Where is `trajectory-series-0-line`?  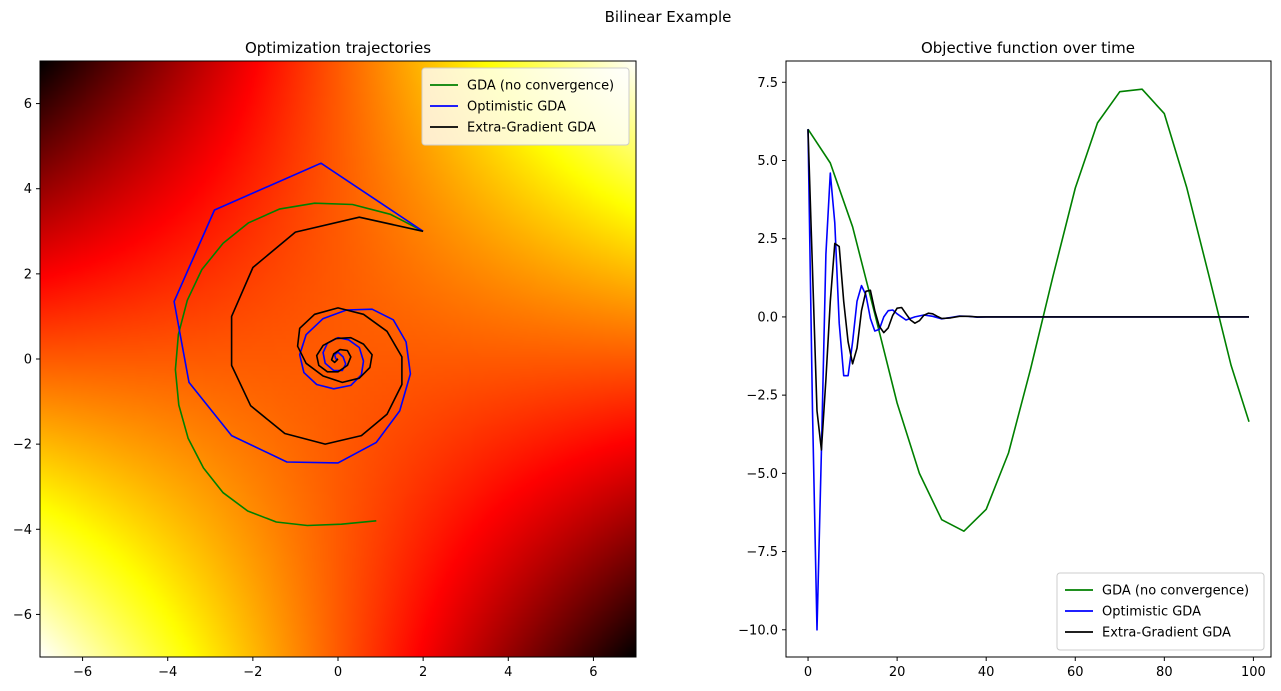
trajectory-series-0-line is located at coordinates (299, 364).